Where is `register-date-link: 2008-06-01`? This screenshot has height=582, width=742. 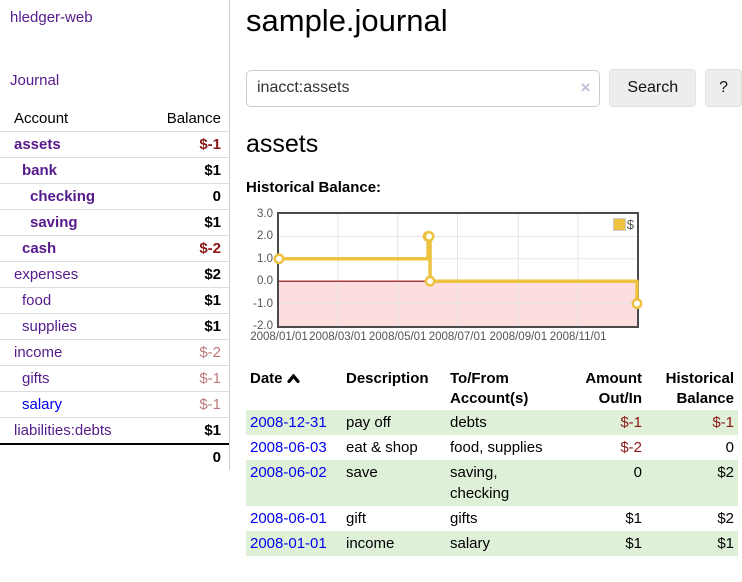 register-date-link: 2008-06-01 is located at coordinates (288, 518).